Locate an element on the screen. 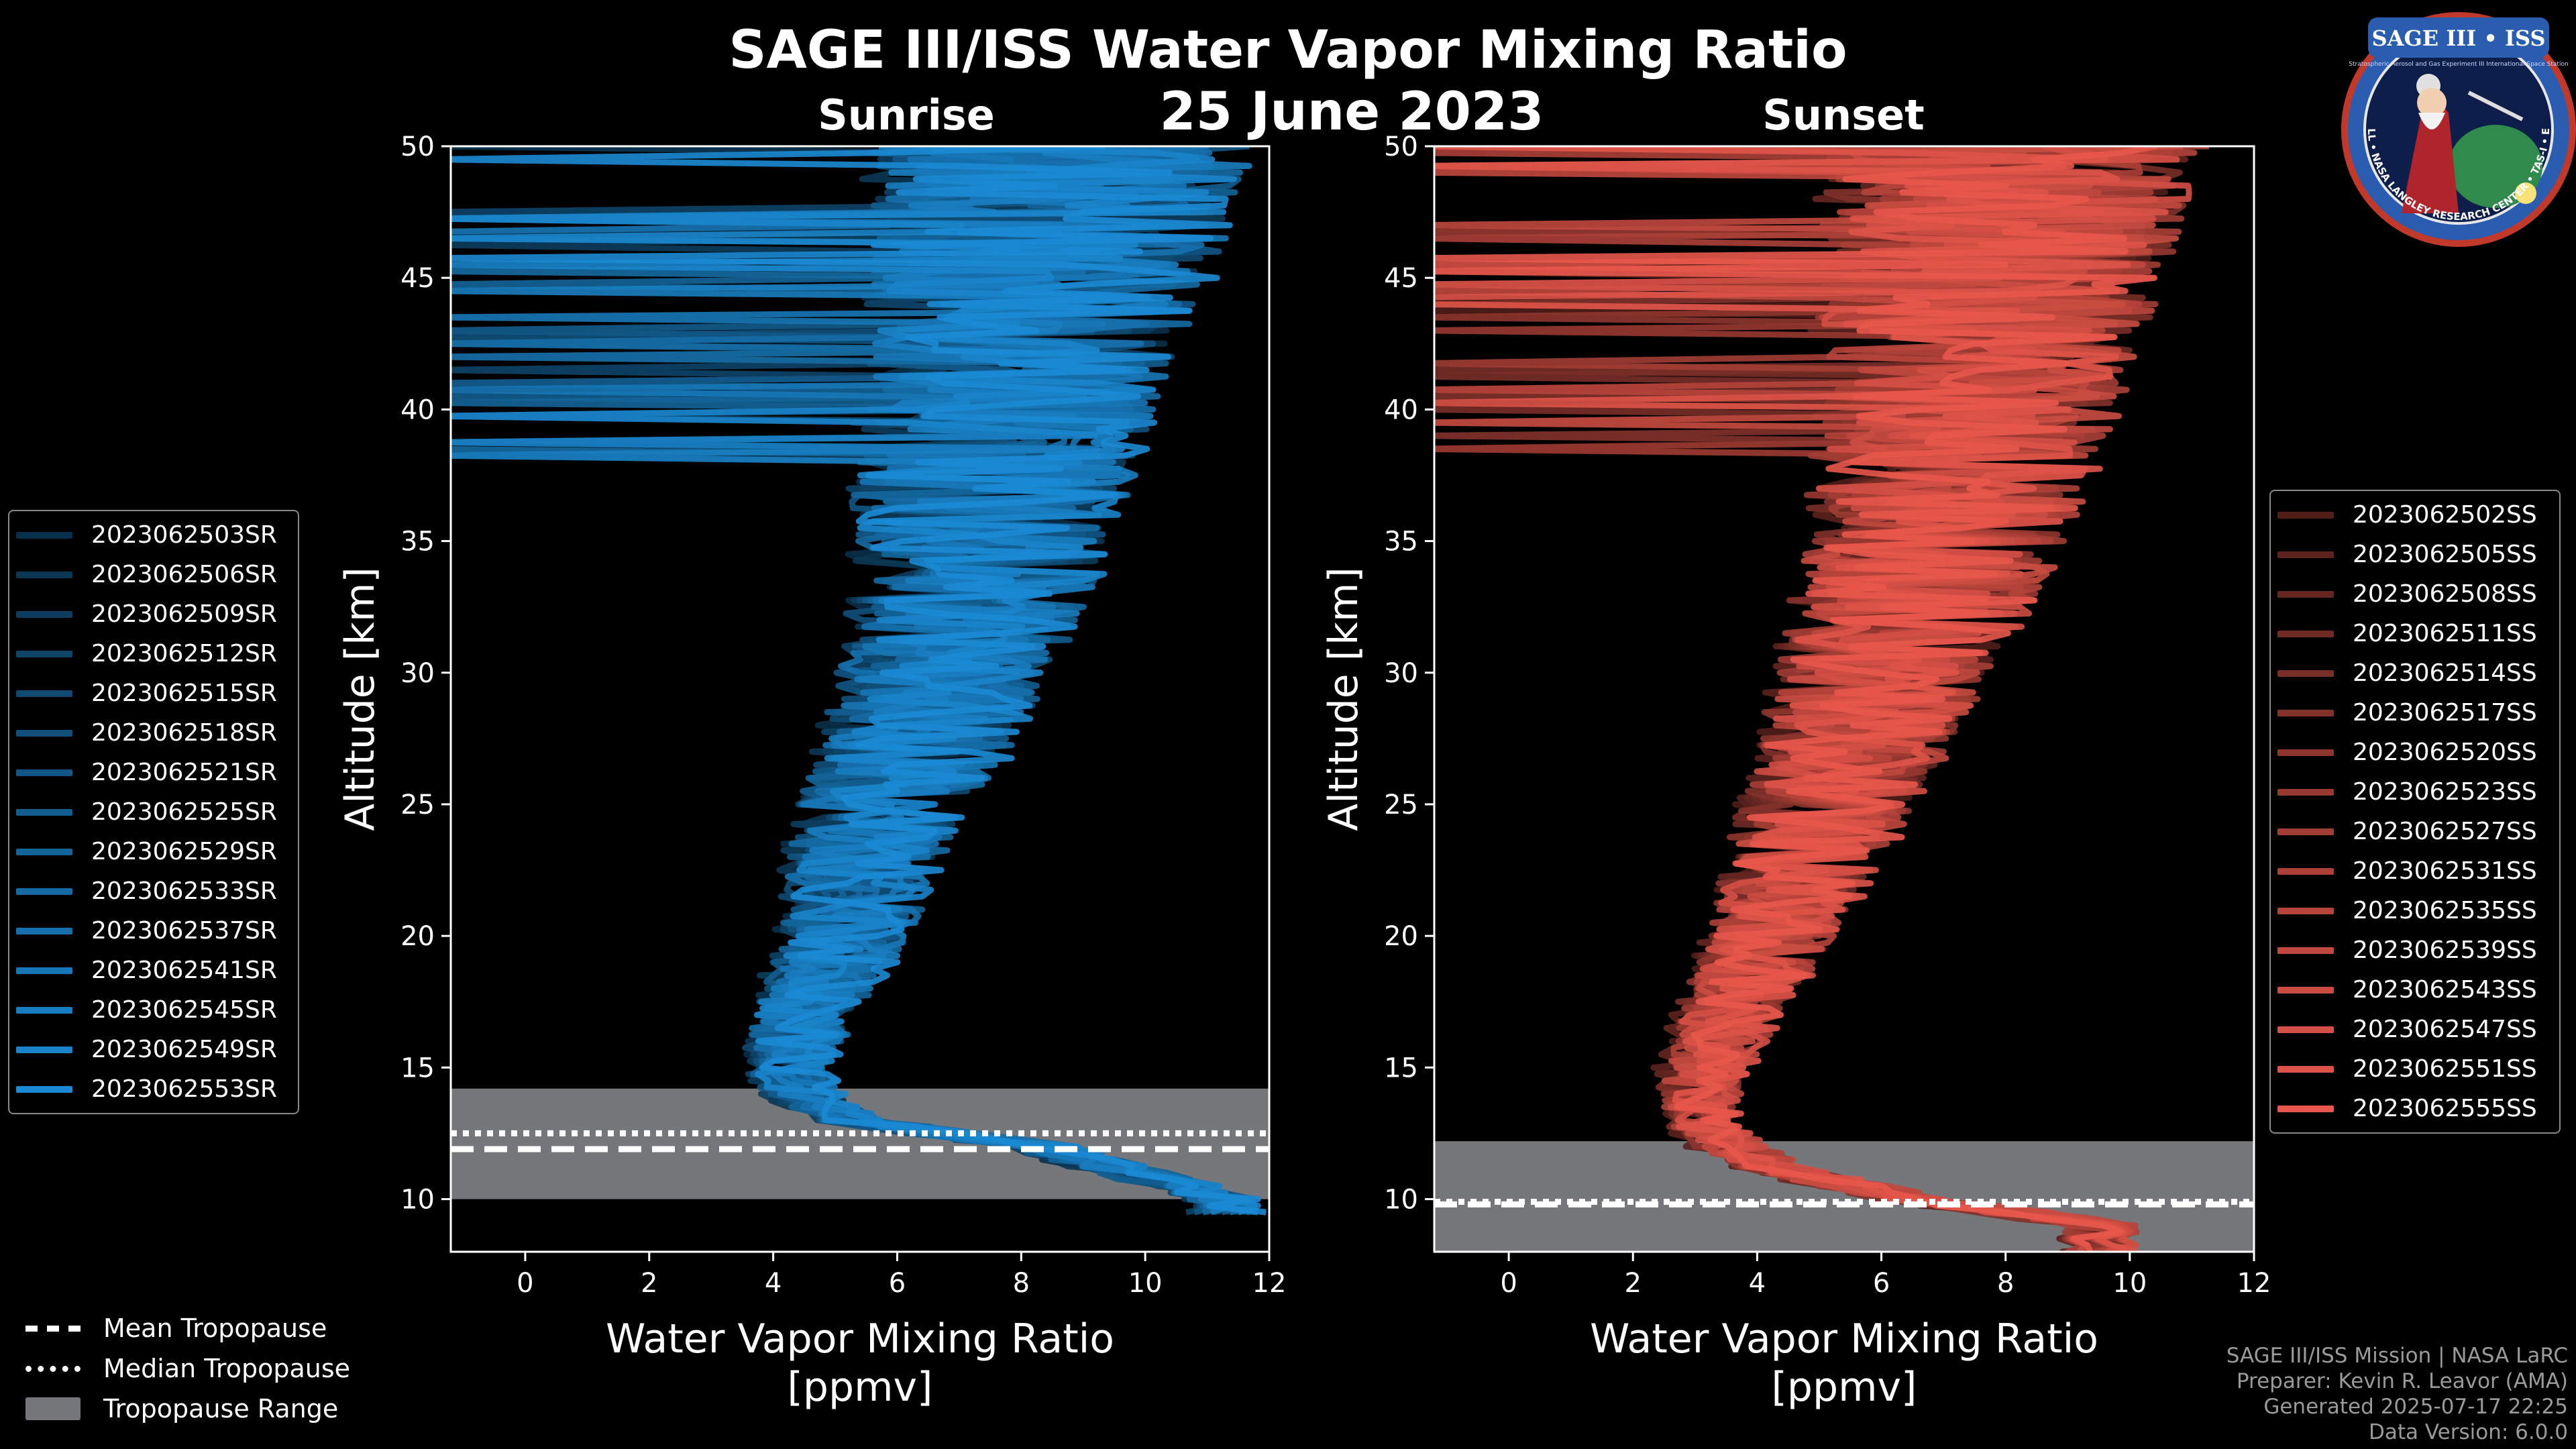 The height and width of the screenshot is (1449, 2576). sunrise-legend-item: 2023062541SR is located at coordinates (153, 970).